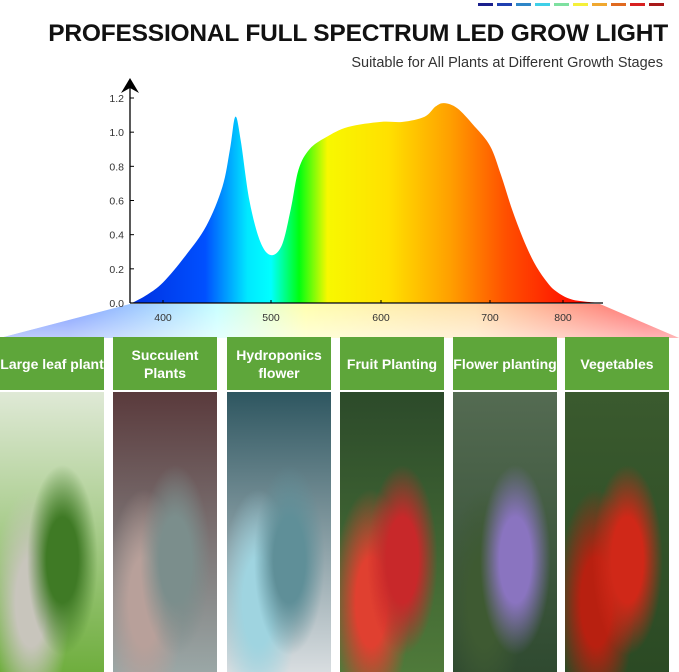 Image resolution: width=679 pixels, height=672 pixels. Describe the element at coordinates (163, 318) in the screenshot. I see `x-tick-label: 400` at that location.